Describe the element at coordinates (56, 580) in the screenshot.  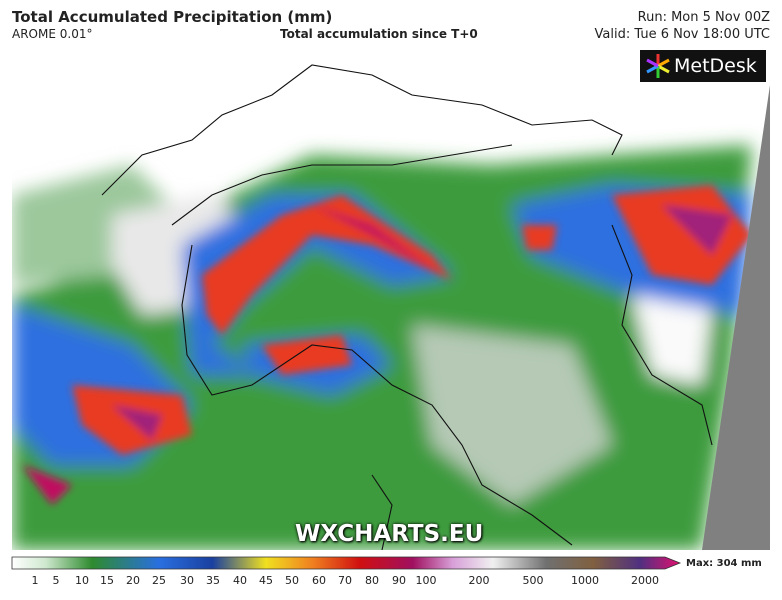
I see `colorbar-label: 5` at that location.